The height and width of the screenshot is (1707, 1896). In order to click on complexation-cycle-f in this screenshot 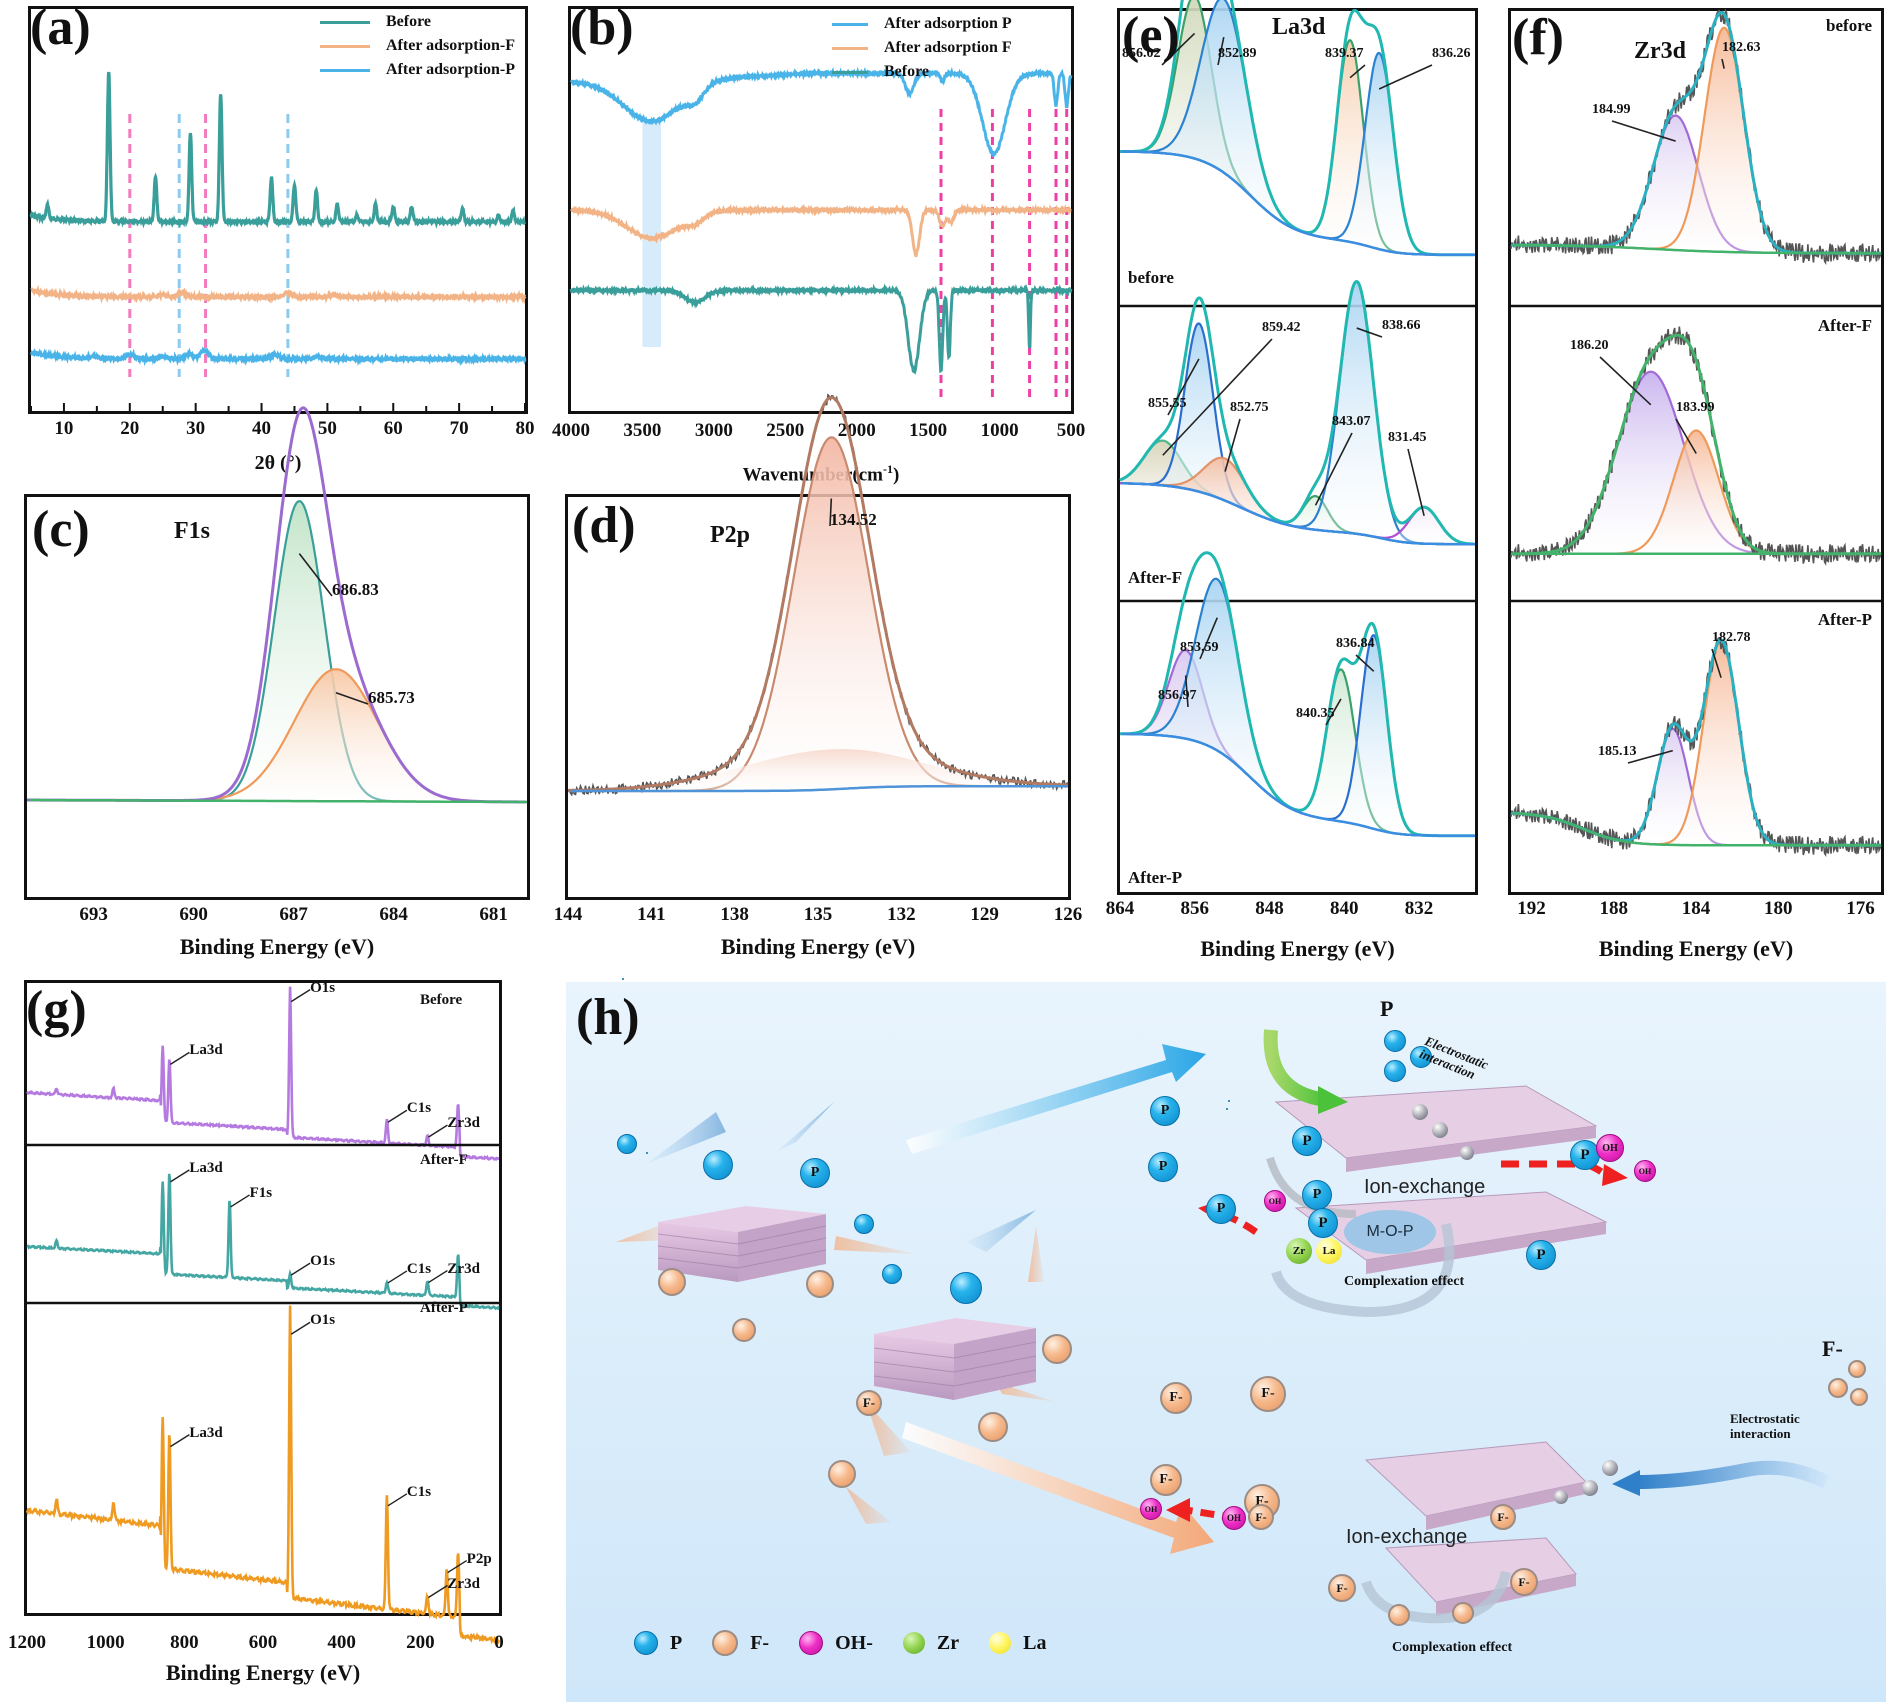, I will do `click(1436, 1597)`.